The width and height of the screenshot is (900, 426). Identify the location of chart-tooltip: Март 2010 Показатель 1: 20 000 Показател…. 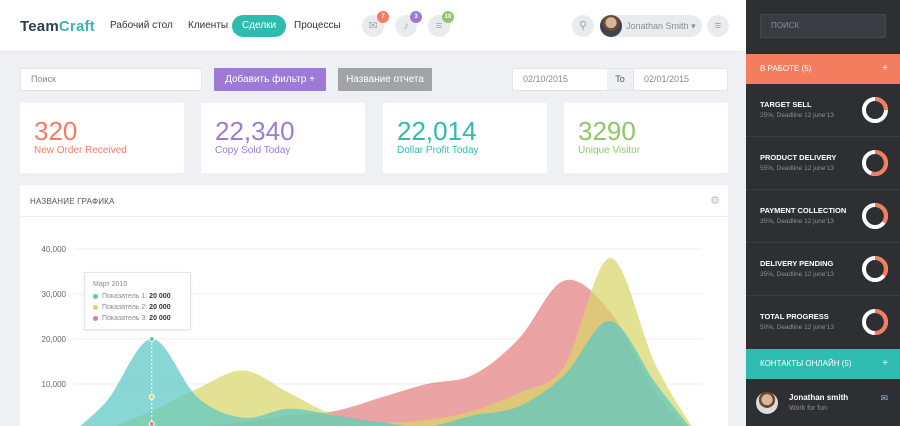
(137, 301).